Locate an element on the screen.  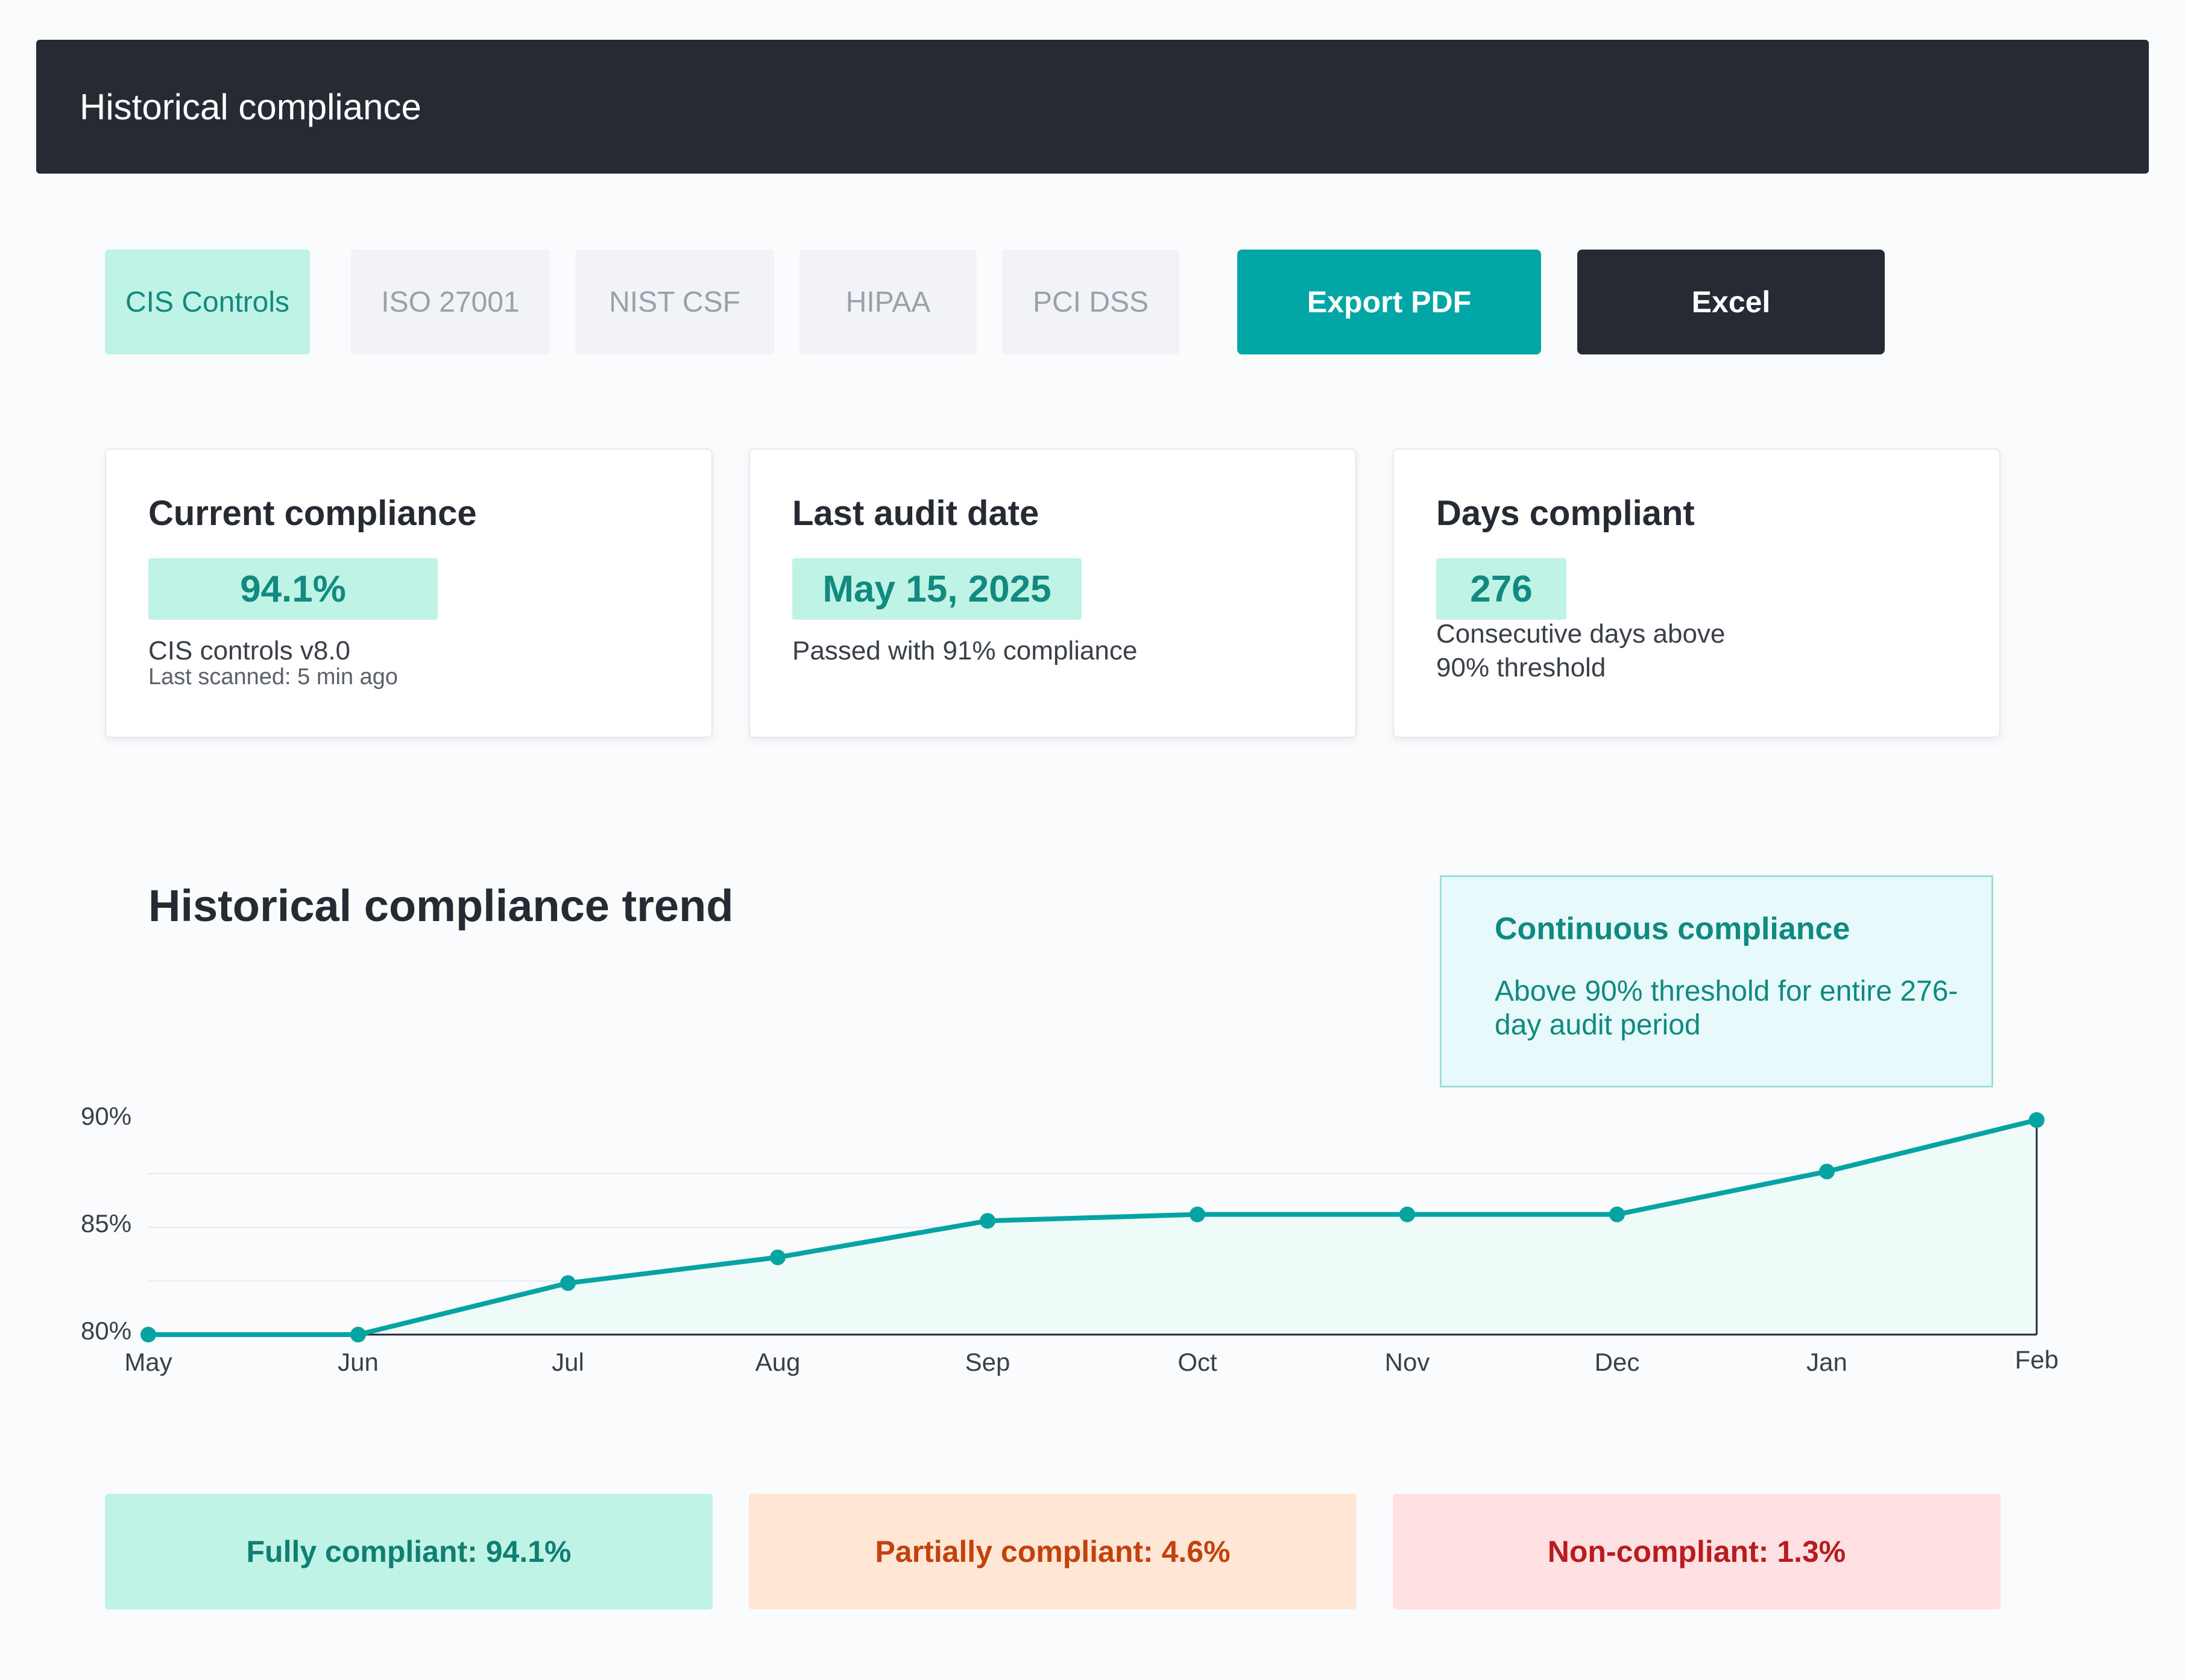
y-tick-label: 80% is located at coordinates (106, 1331).